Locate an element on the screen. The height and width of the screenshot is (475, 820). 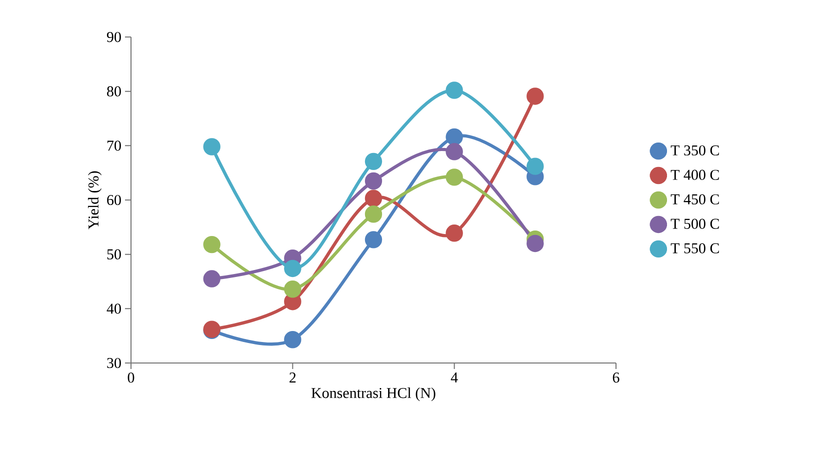
legend-label: T 350 C is located at coordinates (694, 150).